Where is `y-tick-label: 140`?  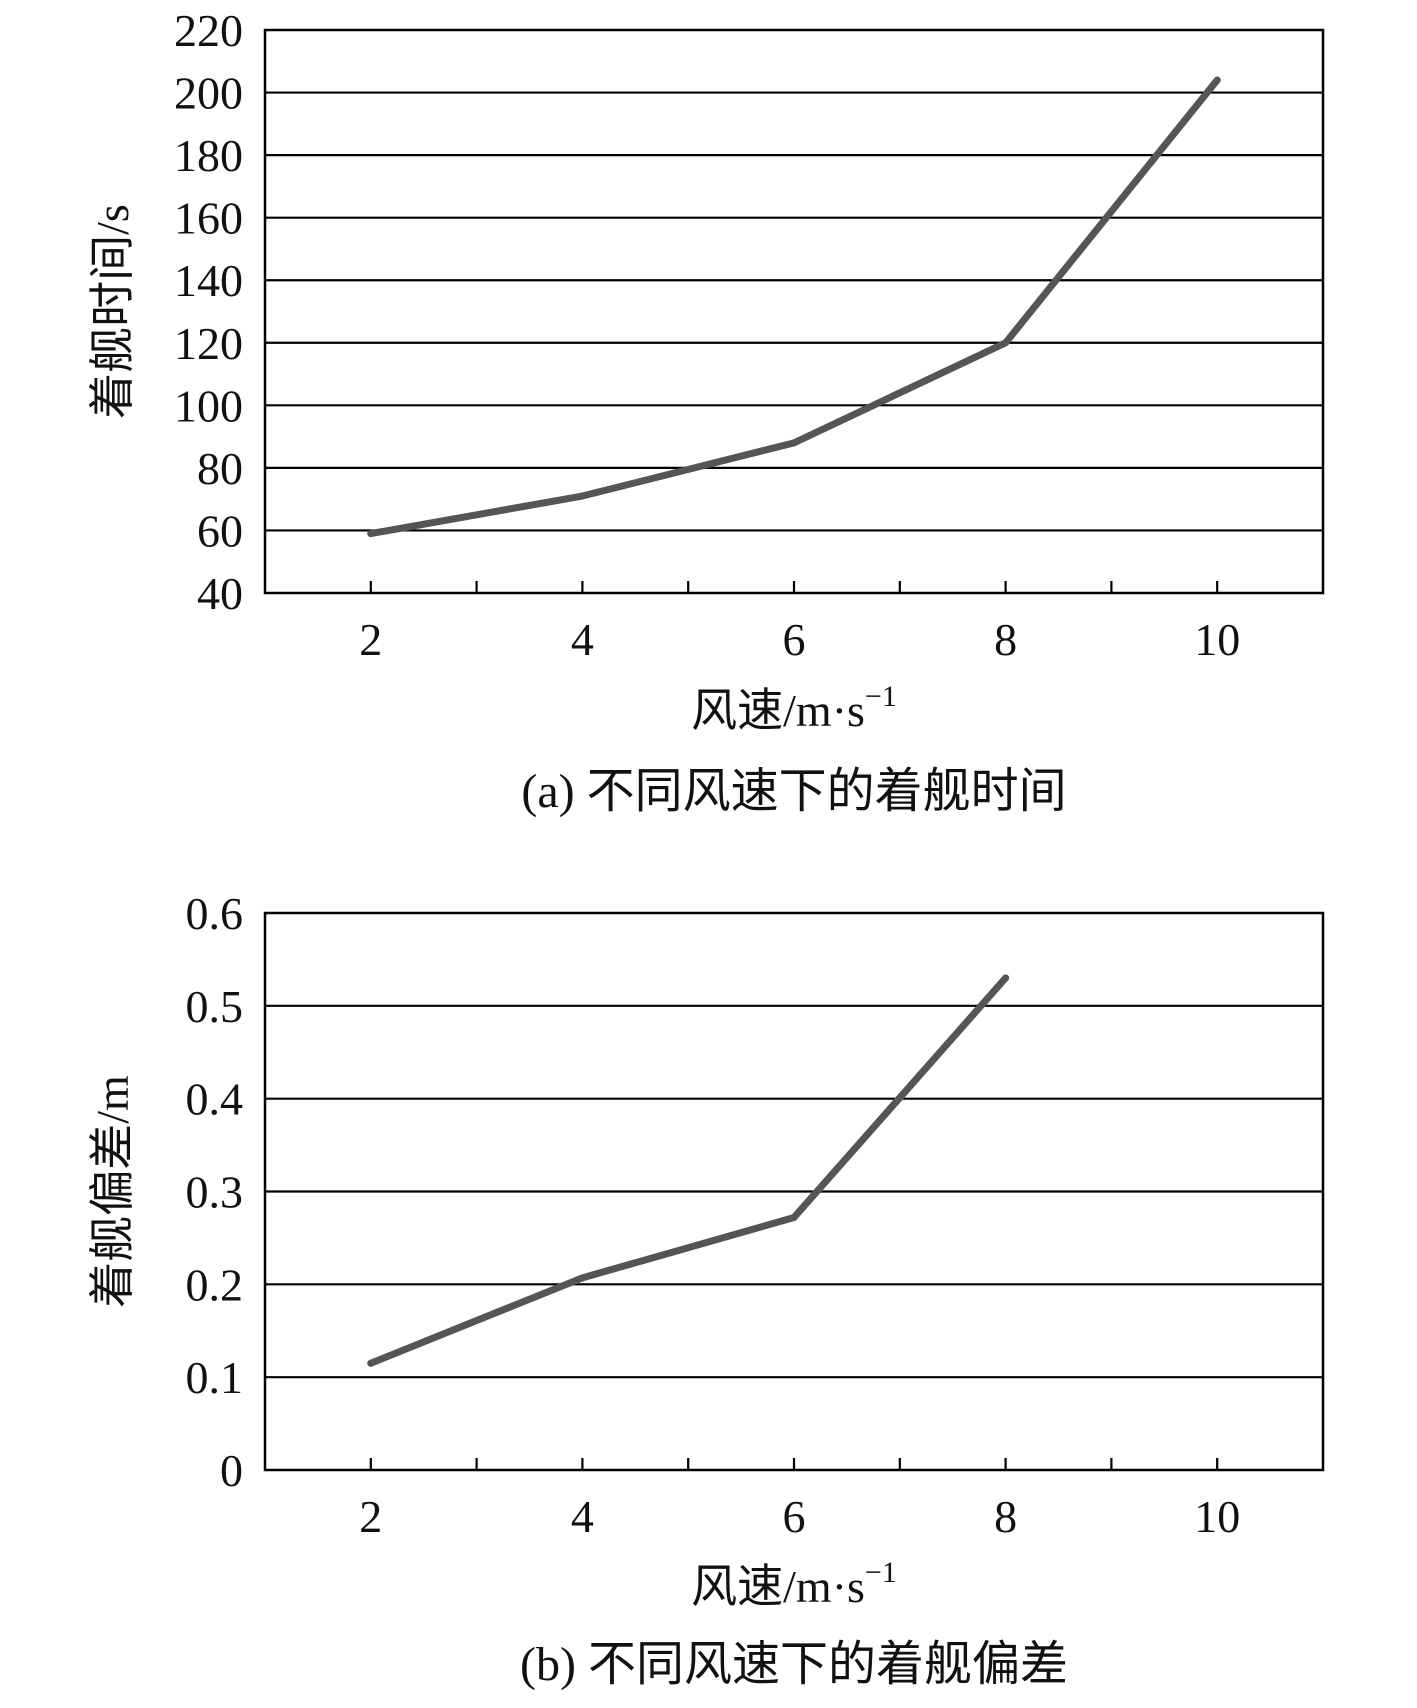
y-tick-label: 140 is located at coordinates (208, 280).